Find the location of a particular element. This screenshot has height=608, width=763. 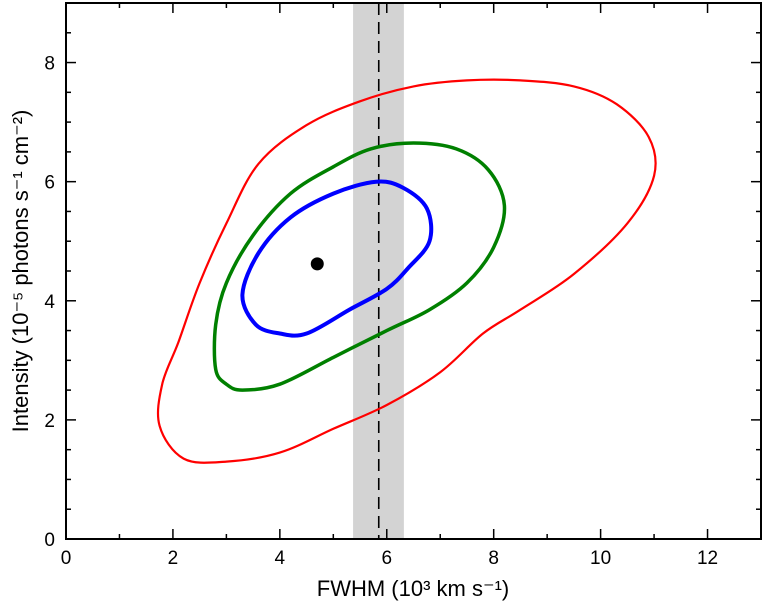

reference-band-layer is located at coordinates (378, 271).